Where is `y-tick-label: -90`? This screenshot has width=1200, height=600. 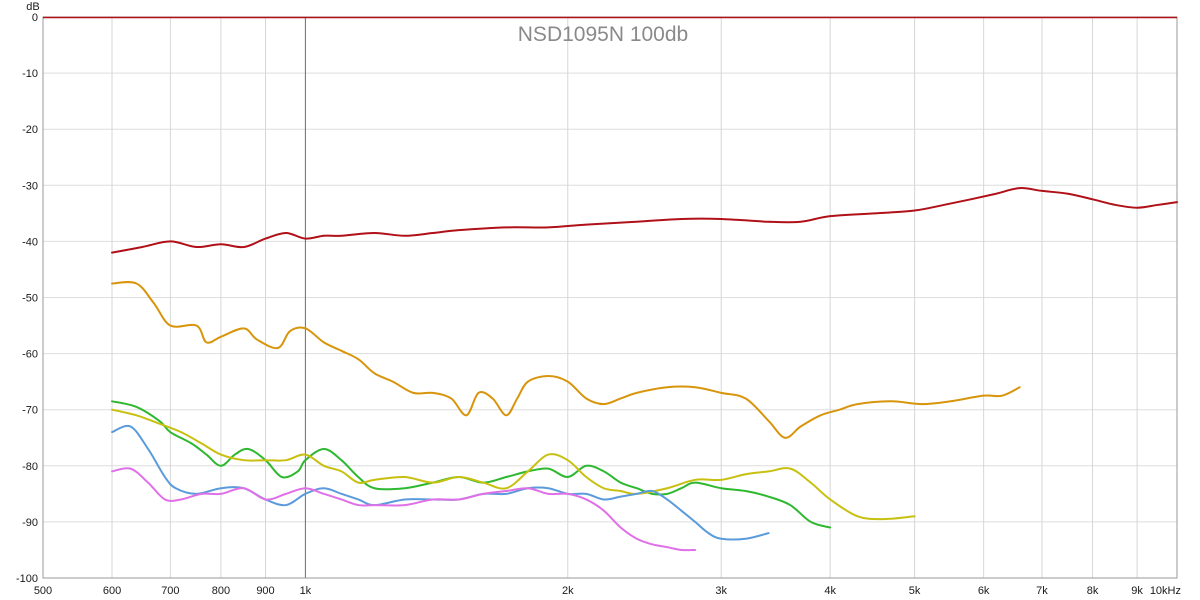 y-tick-label: -90 is located at coordinates (30, 523).